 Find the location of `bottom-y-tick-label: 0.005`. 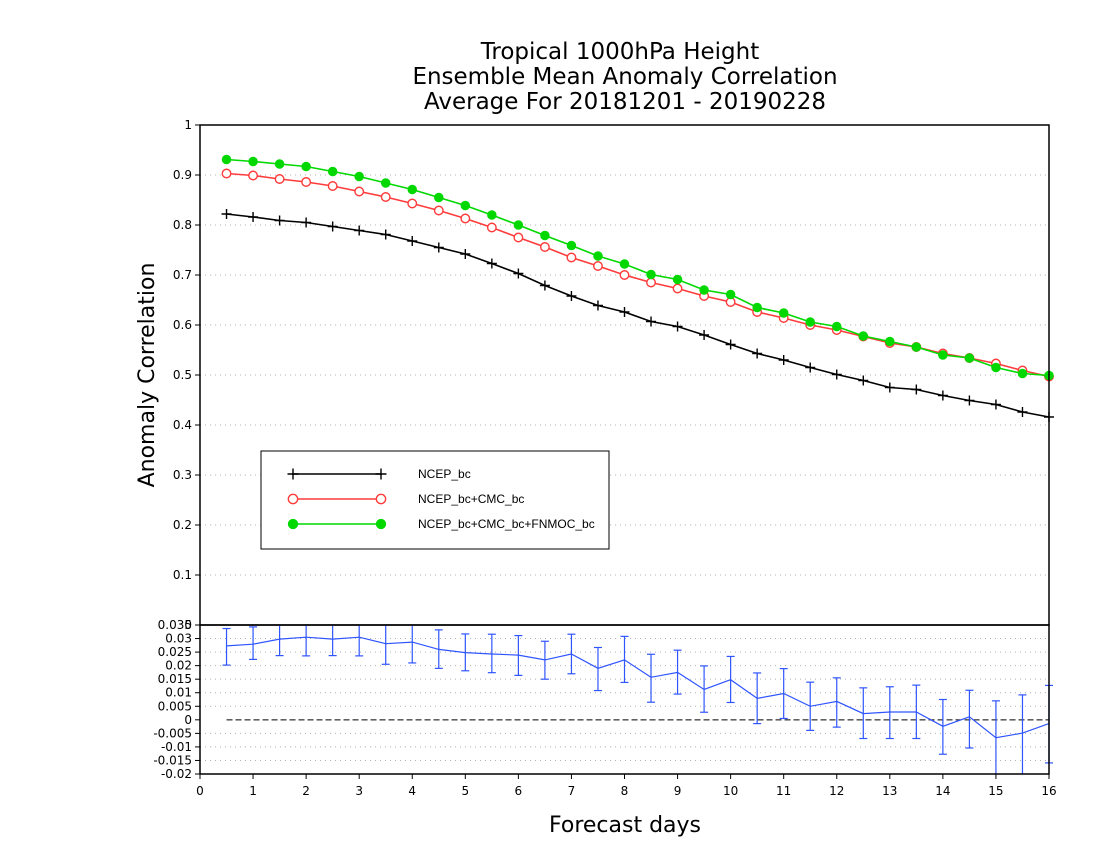

bottom-y-tick-label: 0.005 is located at coordinates (175, 706).